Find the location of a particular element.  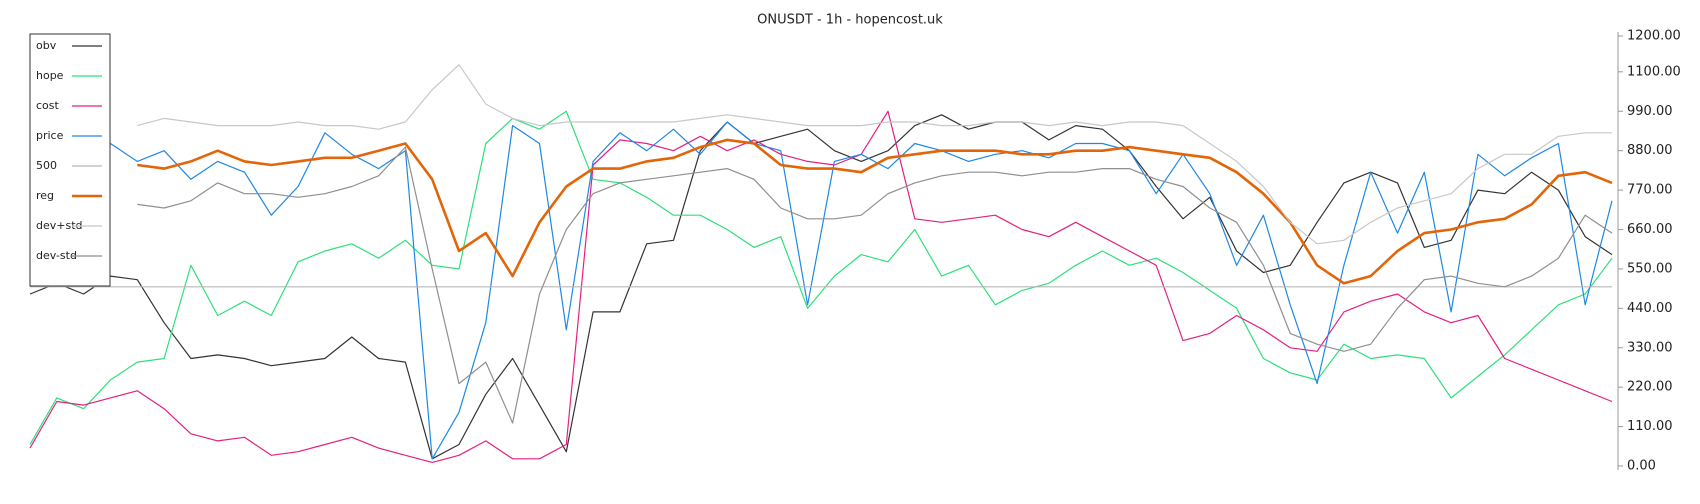

y-tick-label: 880.00 is located at coordinates (1650, 150).